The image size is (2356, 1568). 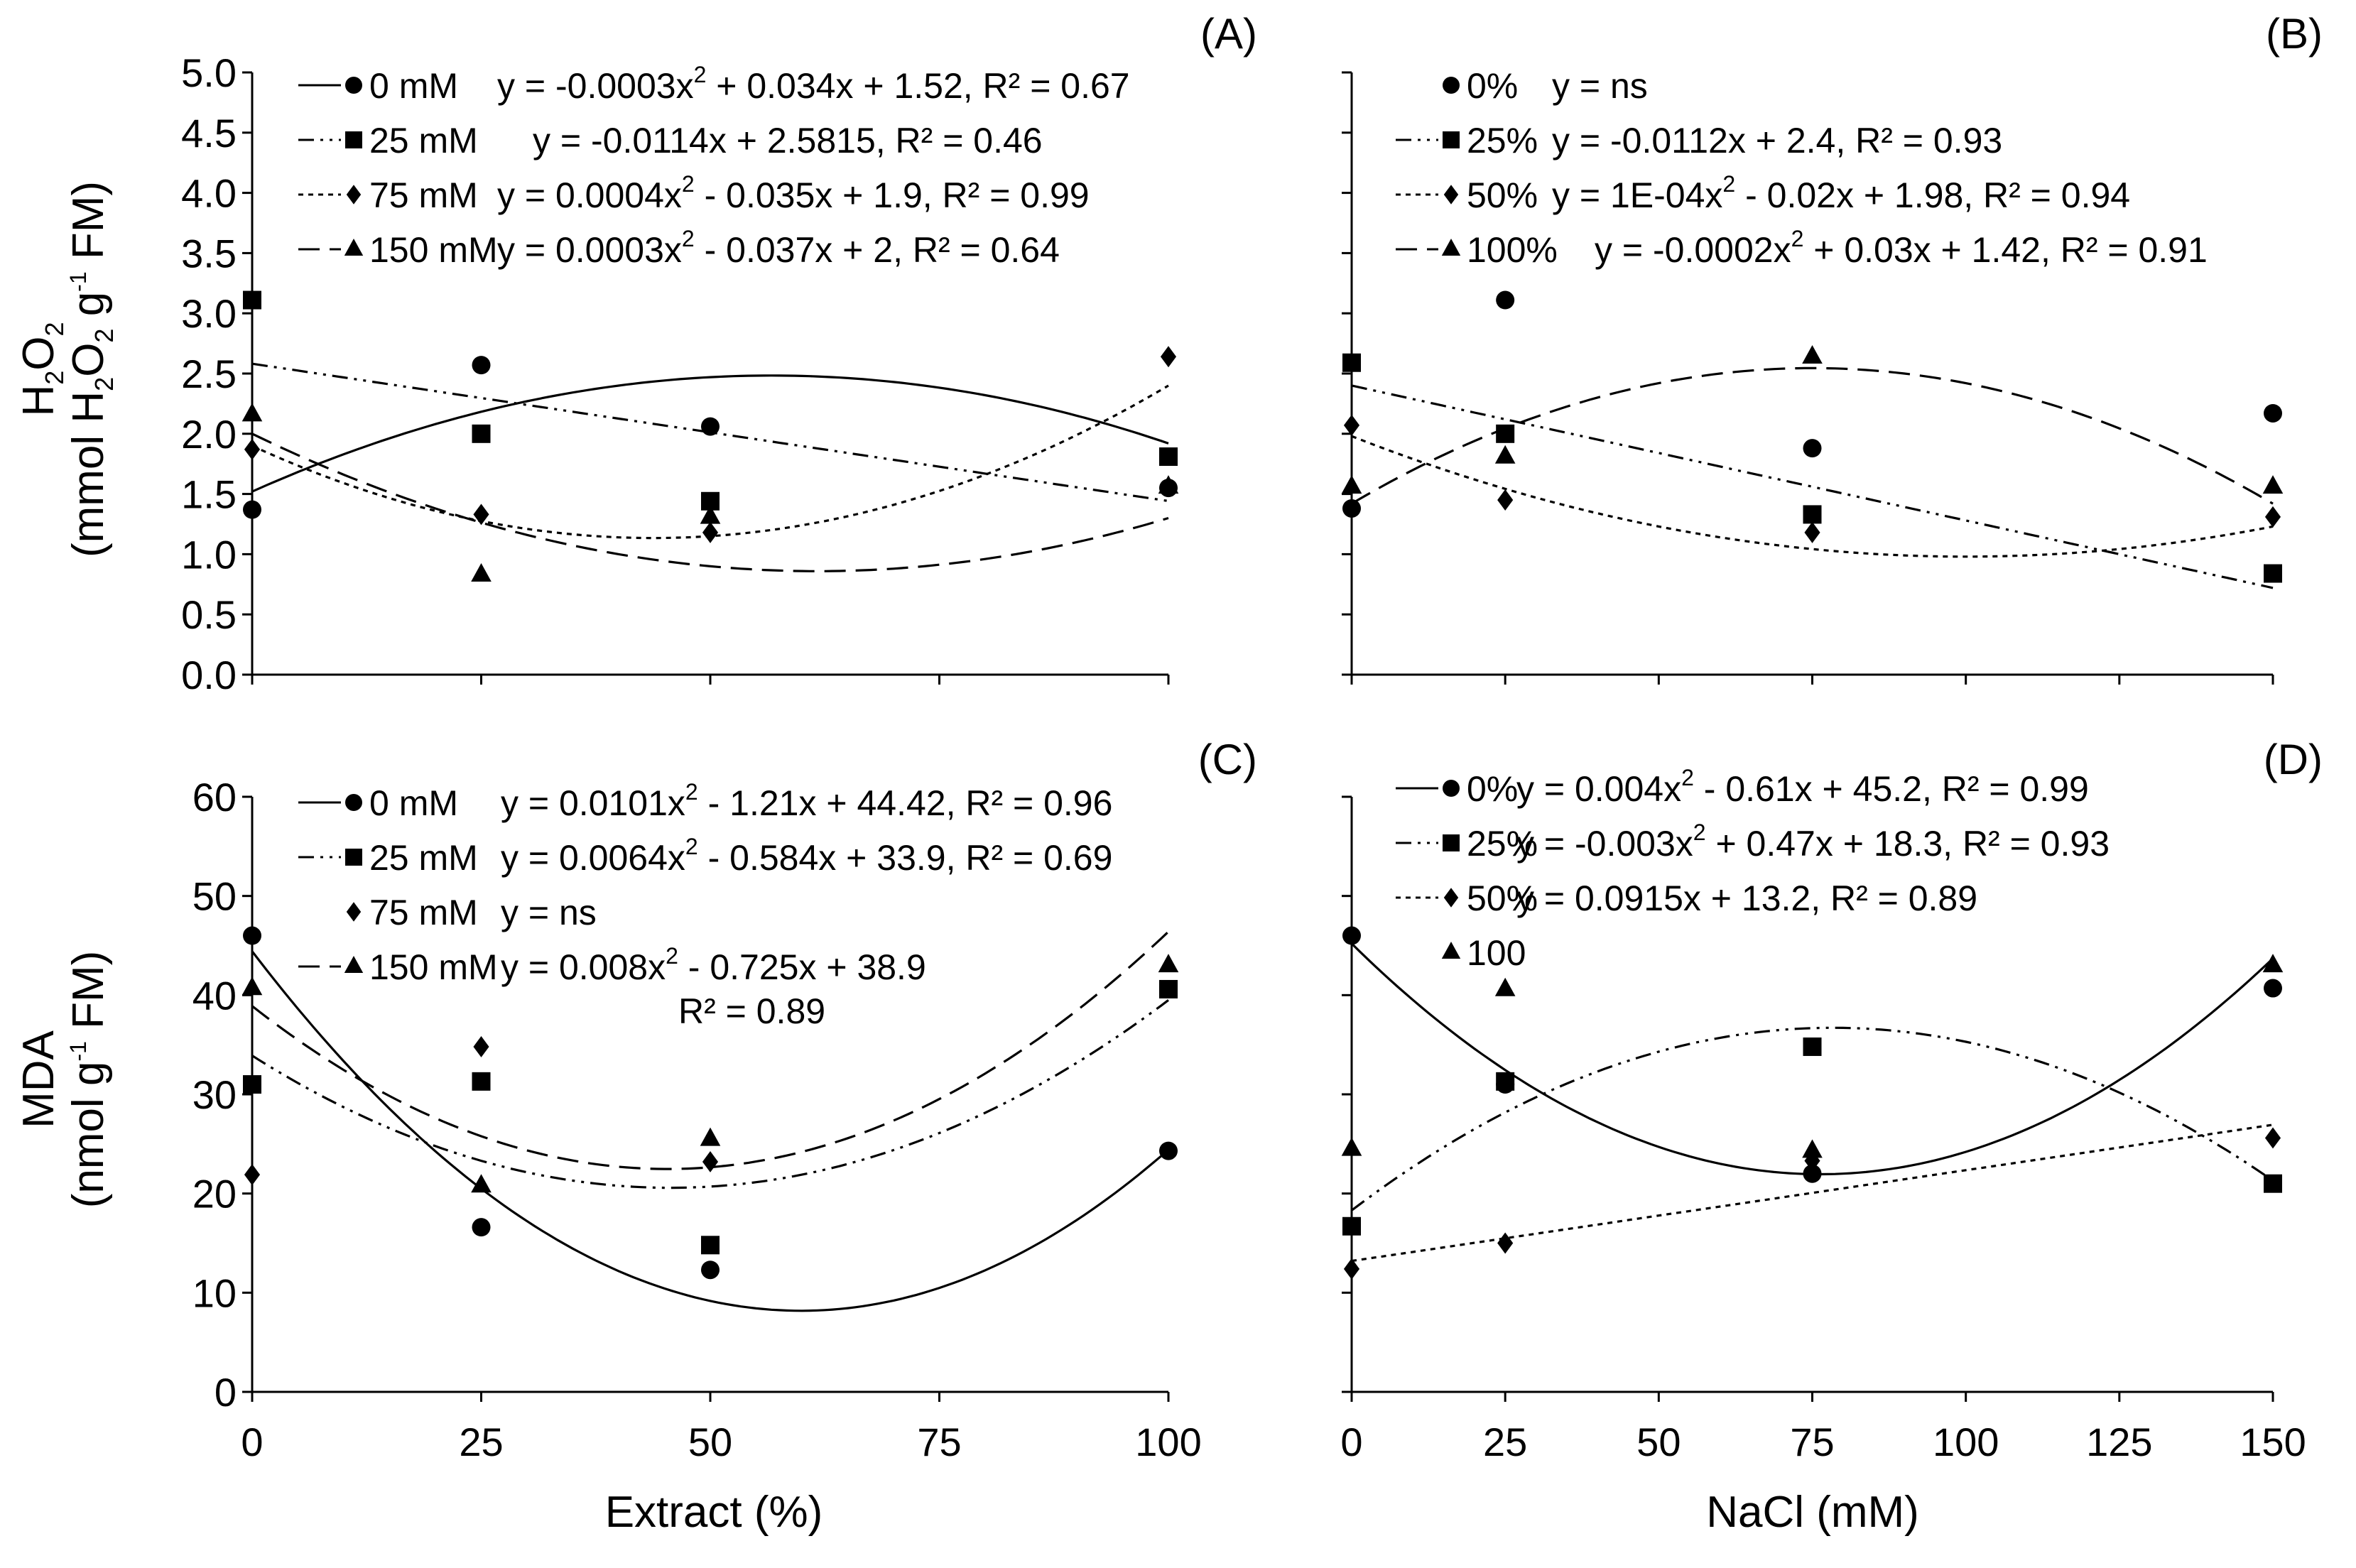 I want to click on legend-entry: 75 mM y = ns, so click(x=471, y=912).